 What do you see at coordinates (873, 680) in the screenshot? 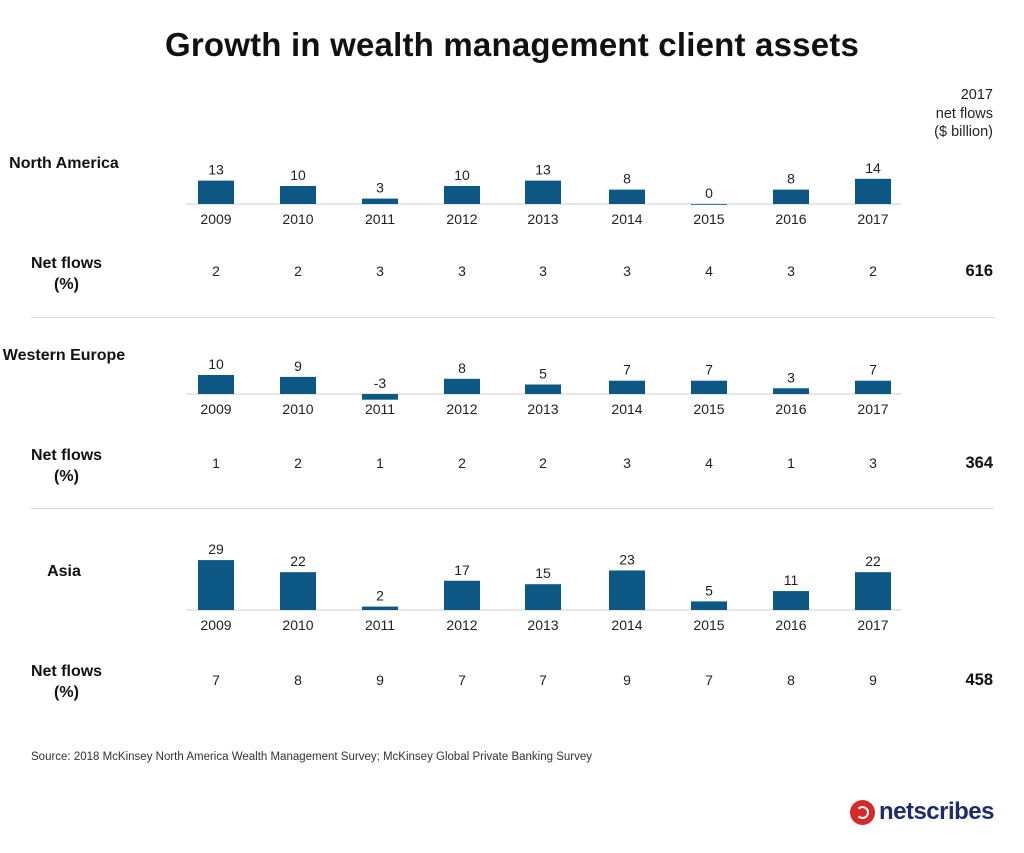
I see `net-flow-pct-2017: 9` at bounding box center [873, 680].